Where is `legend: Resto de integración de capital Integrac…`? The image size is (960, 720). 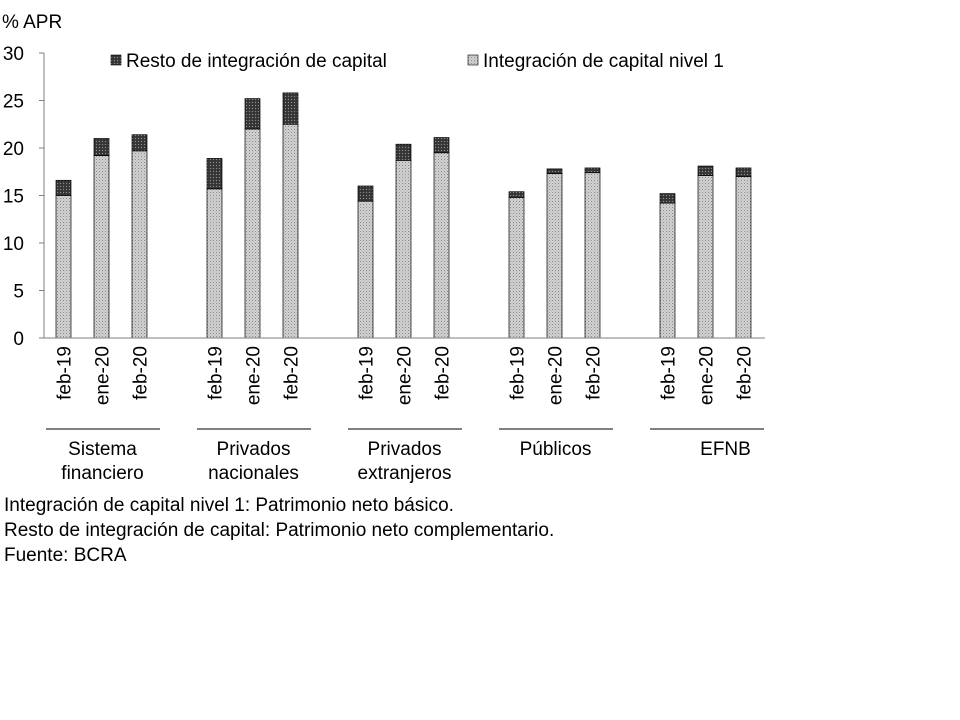
legend: Resto de integración de capital Integrac… is located at coordinates (417, 61).